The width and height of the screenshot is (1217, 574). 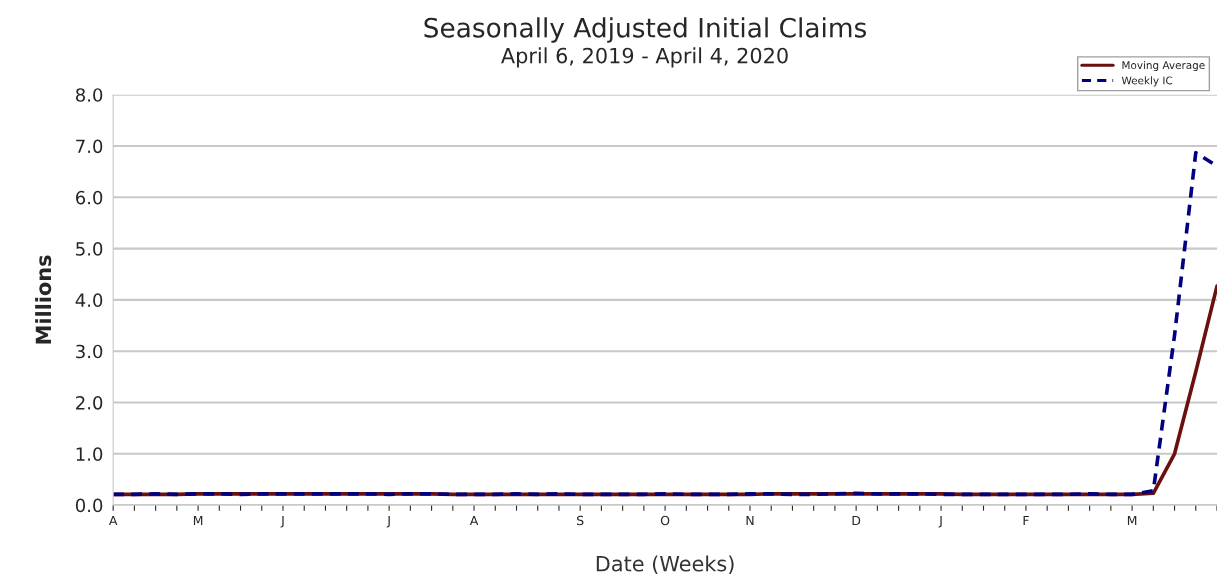 What do you see at coordinates (43, 299) in the screenshot?
I see `y-axis-title: Millions` at bounding box center [43, 299].